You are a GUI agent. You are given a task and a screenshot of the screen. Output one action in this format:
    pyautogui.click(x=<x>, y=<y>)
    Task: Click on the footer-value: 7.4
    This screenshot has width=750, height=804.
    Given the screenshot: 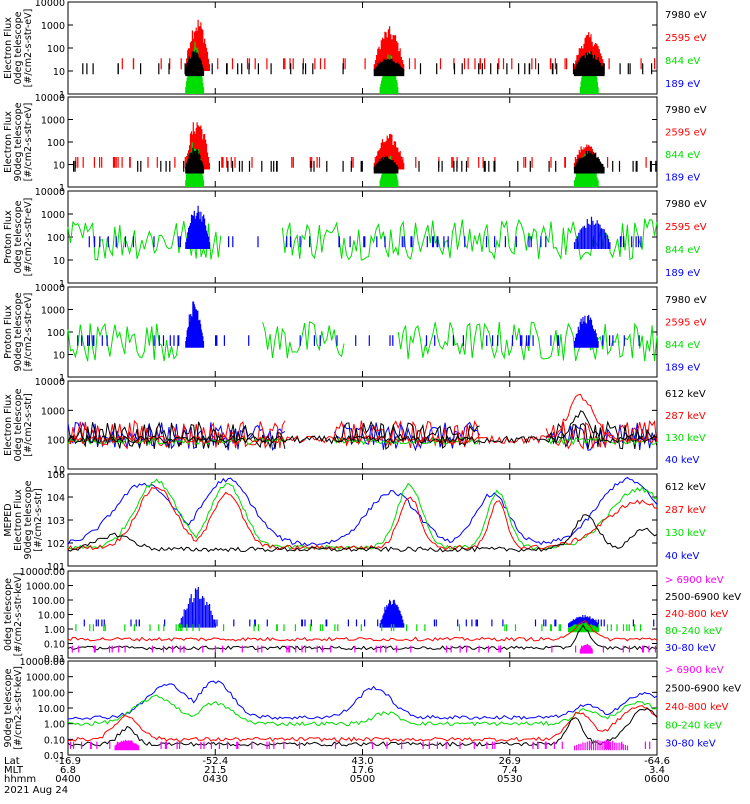 What is the action you would take?
    pyautogui.click(x=510, y=770)
    